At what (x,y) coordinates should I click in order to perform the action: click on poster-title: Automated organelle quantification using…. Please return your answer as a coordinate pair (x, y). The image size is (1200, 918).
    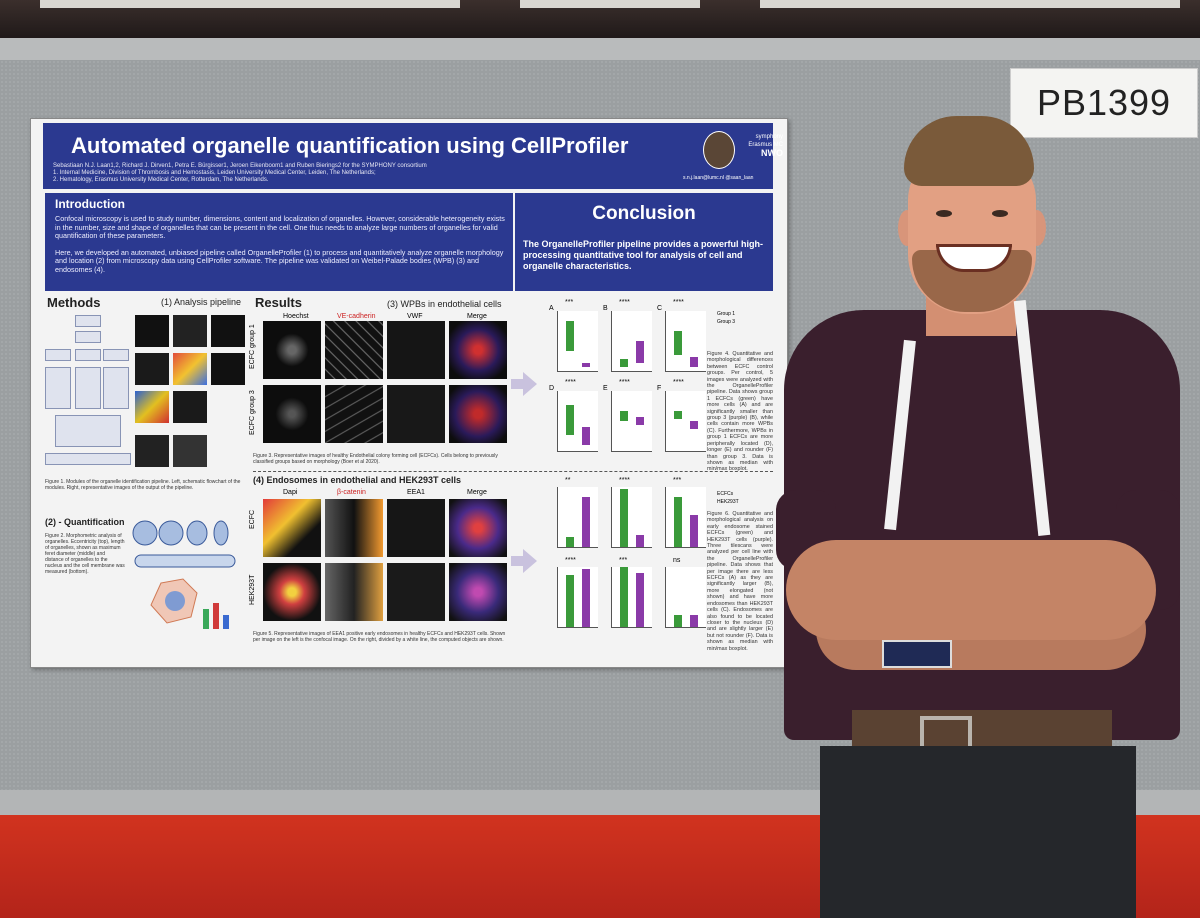
    Looking at the image, I should click on (350, 145).